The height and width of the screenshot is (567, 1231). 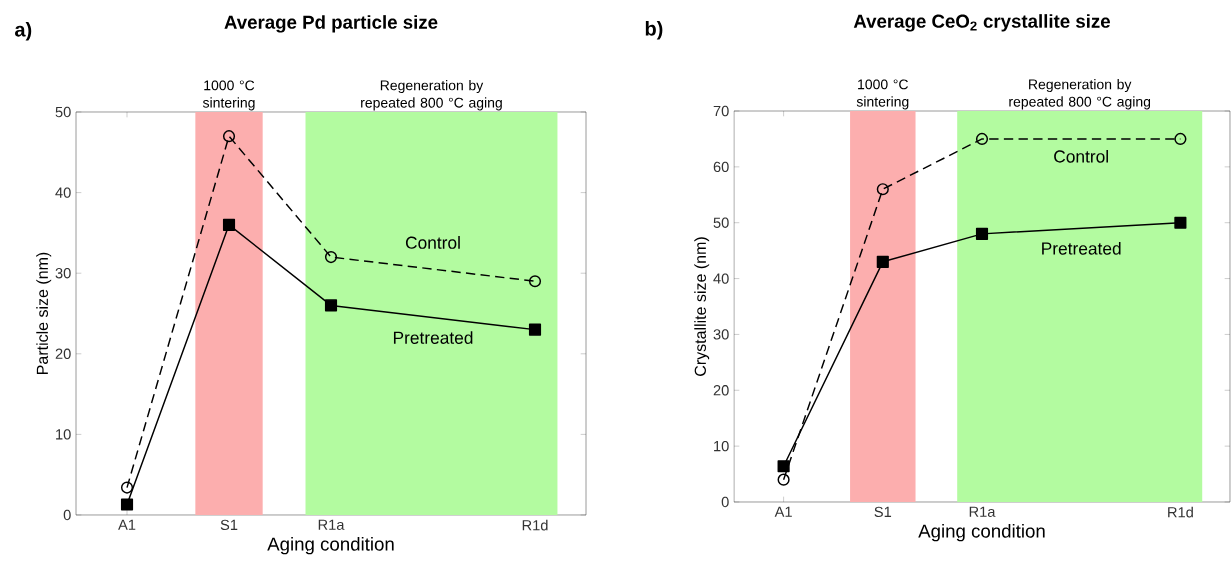 I want to click on y-tick-label: 70, so click(x=721, y=111).